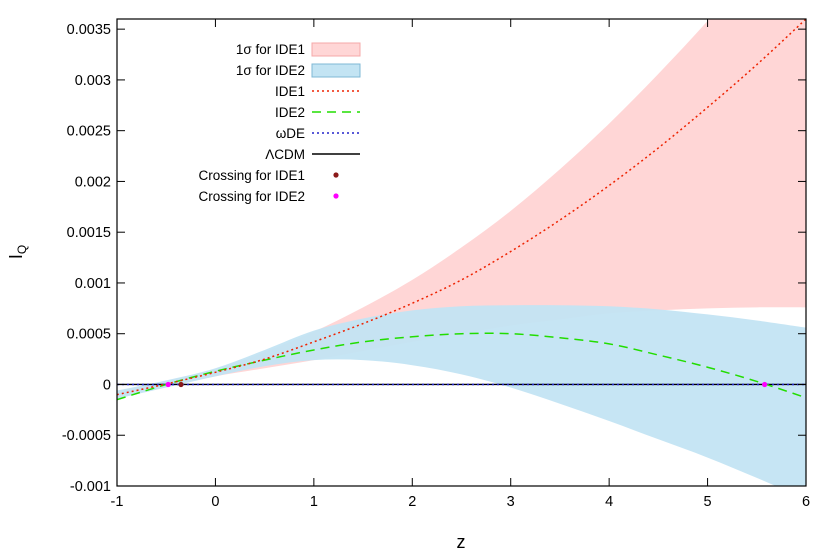  What do you see at coordinates (89, 30) in the screenshot?
I see `y-tick-label: 0.0035` at bounding box center [89, 30].